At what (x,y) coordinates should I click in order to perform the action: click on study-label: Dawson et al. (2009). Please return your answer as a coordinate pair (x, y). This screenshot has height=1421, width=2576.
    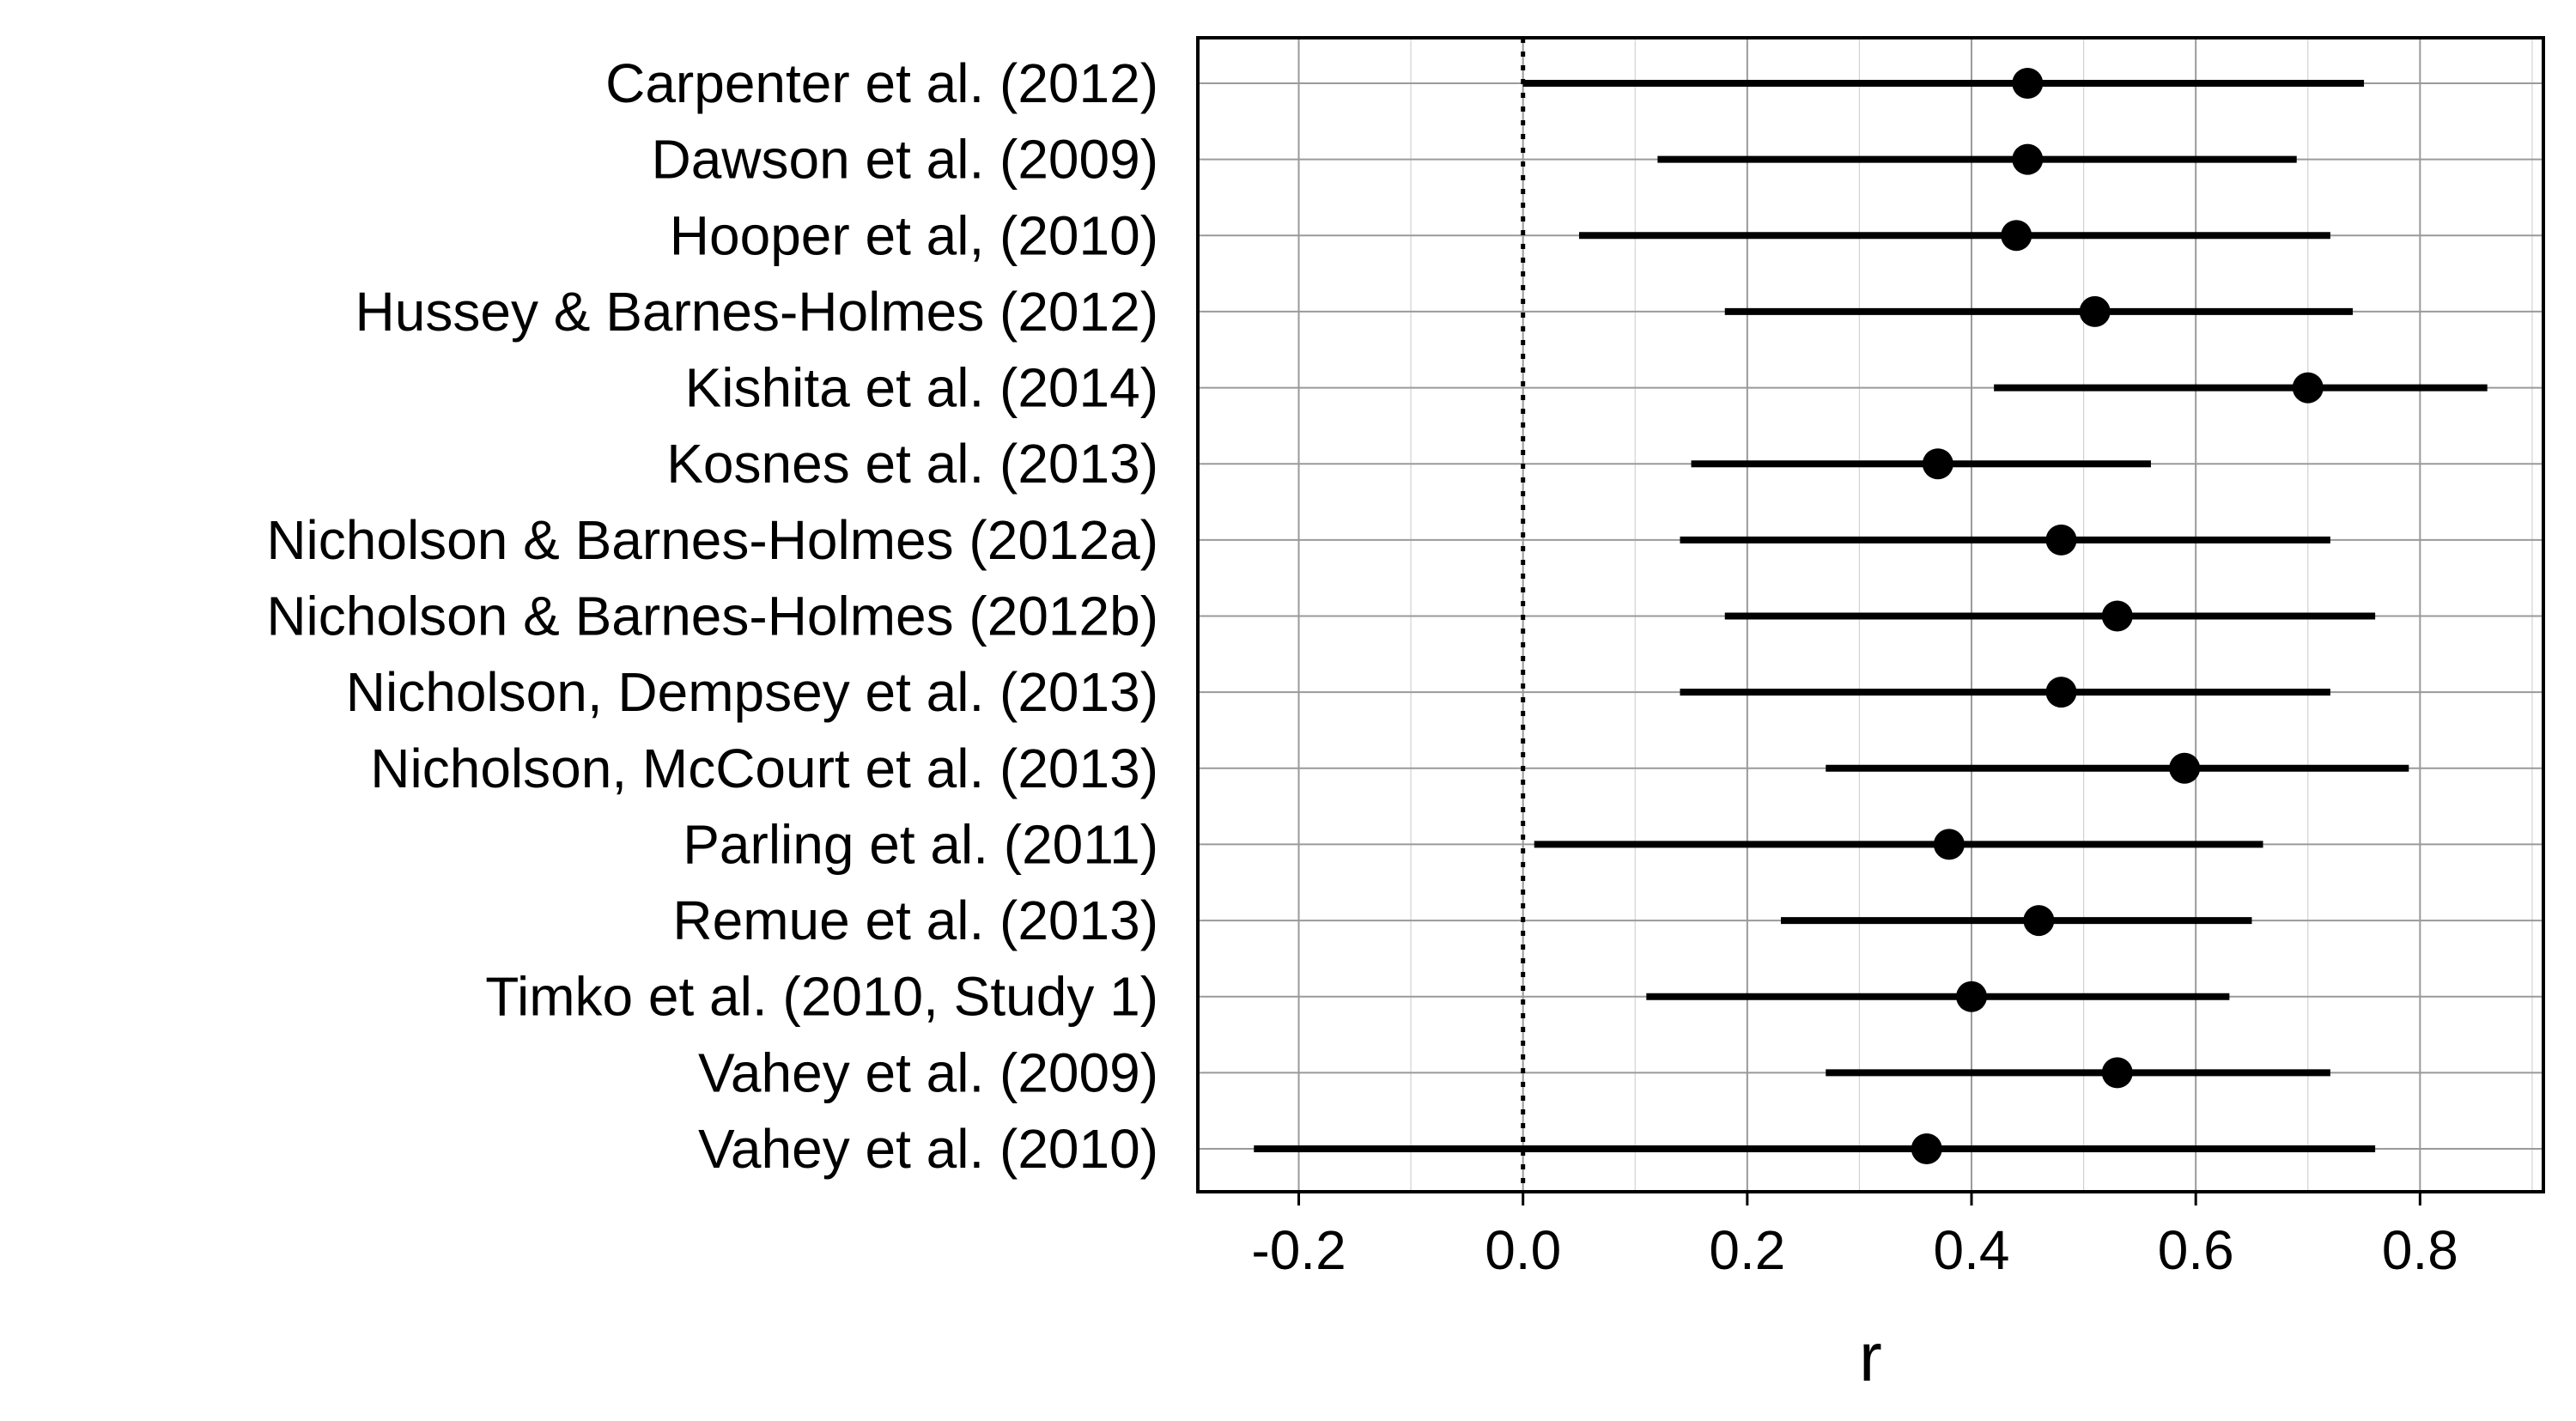
    Looking at the image, I should click on (904, 160).